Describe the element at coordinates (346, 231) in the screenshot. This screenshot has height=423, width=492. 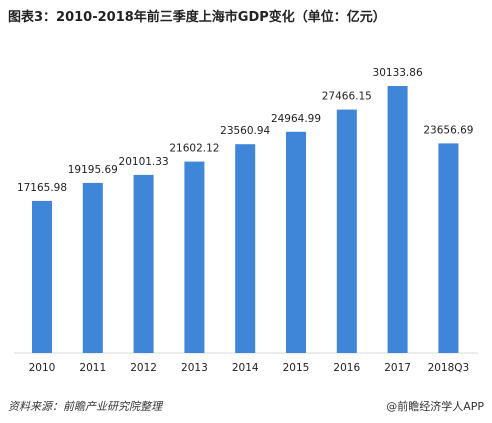
I see `bar-2016` at that location.